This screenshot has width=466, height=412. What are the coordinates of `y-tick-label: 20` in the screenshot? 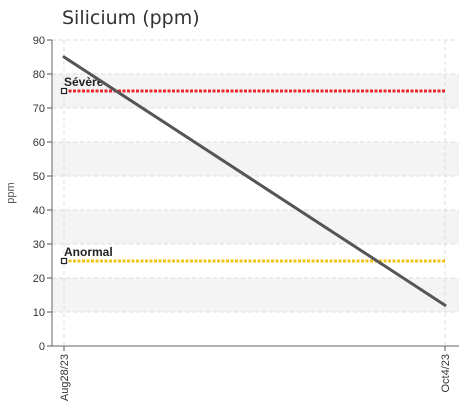 It's located at (39, 279).